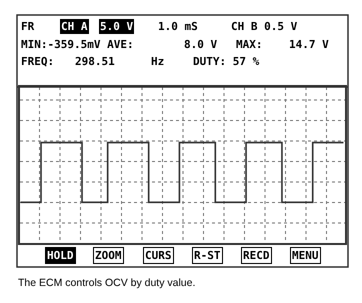  What do you see at coordinates (74, 26) in the screenshot?
I see `text: CH A` at bounding box center [74, 26].